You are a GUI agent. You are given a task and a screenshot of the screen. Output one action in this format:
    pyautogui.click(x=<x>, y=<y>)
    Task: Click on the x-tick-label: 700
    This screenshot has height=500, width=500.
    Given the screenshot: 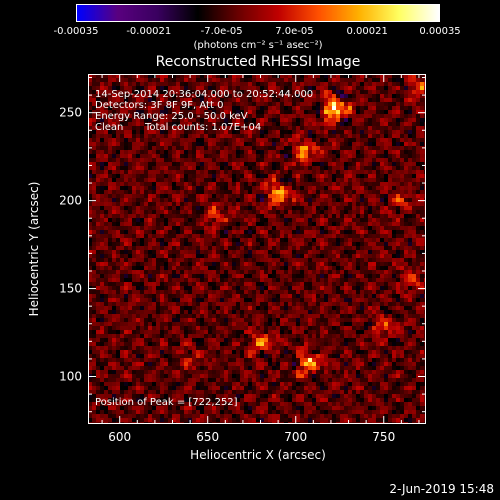 What is the action you would take?
    pyautogui.click(x=295, y=437)
    